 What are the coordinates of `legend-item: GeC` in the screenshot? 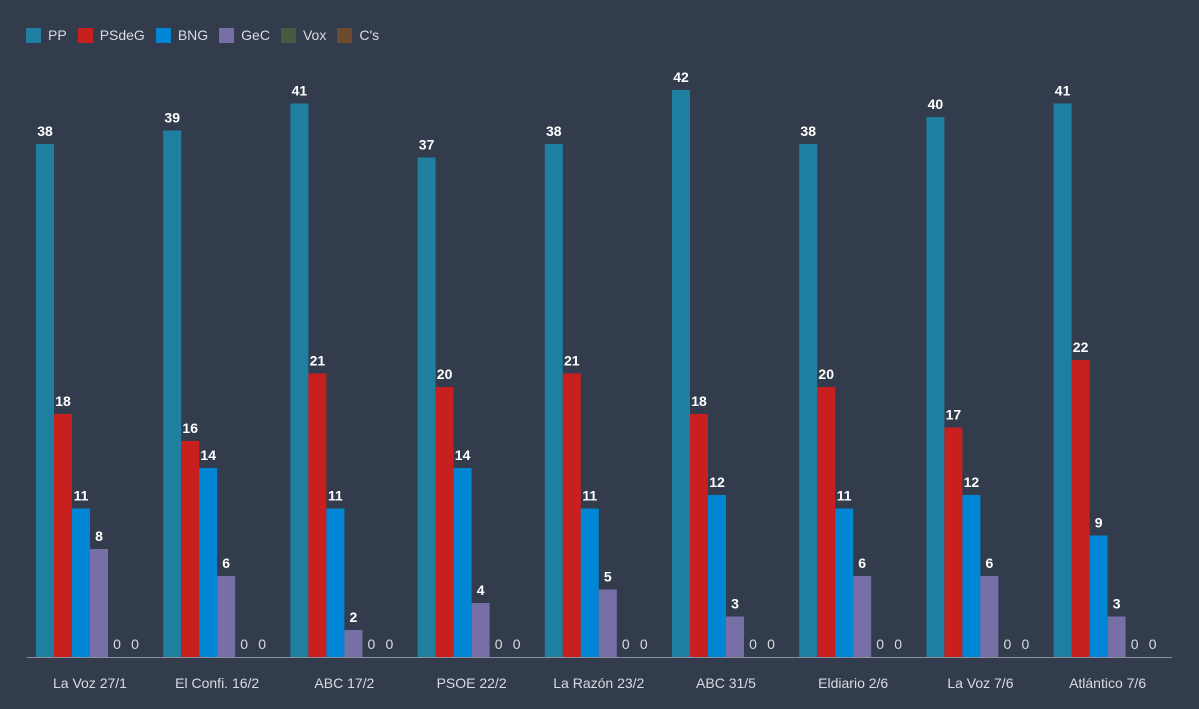 It's located at (244, 35).